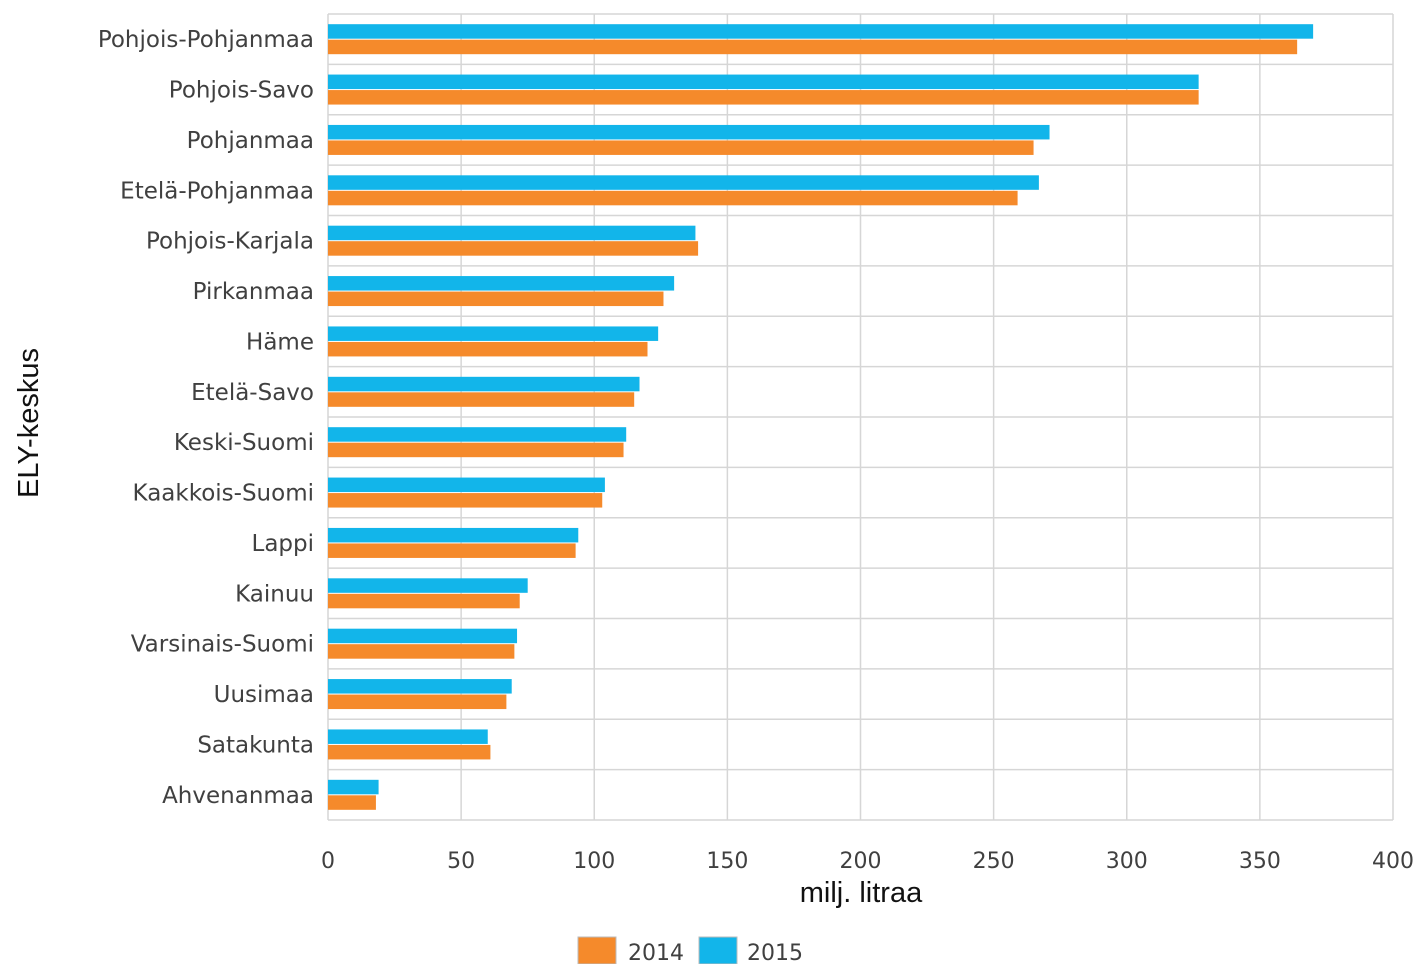  I want to click on x-axis-title: milj. litraa, so click(861, 893).